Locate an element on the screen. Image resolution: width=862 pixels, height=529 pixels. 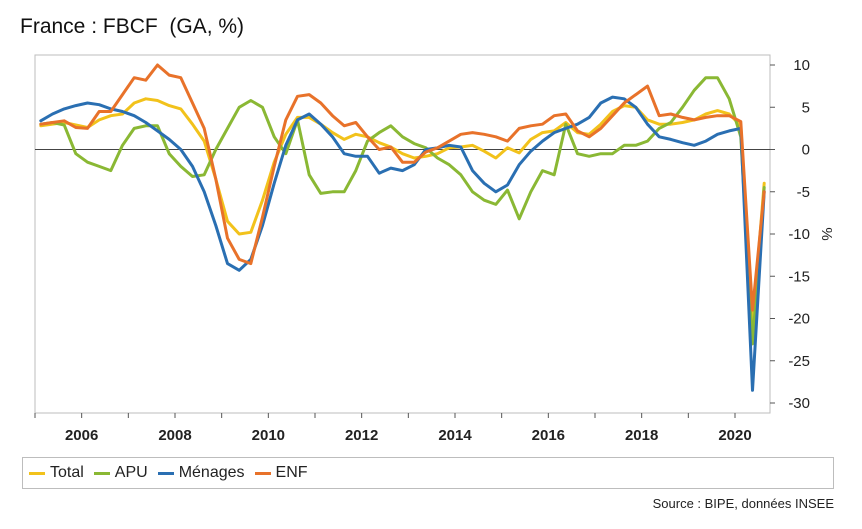
y-tick-label: 0 is located at coordinates (806, 150).